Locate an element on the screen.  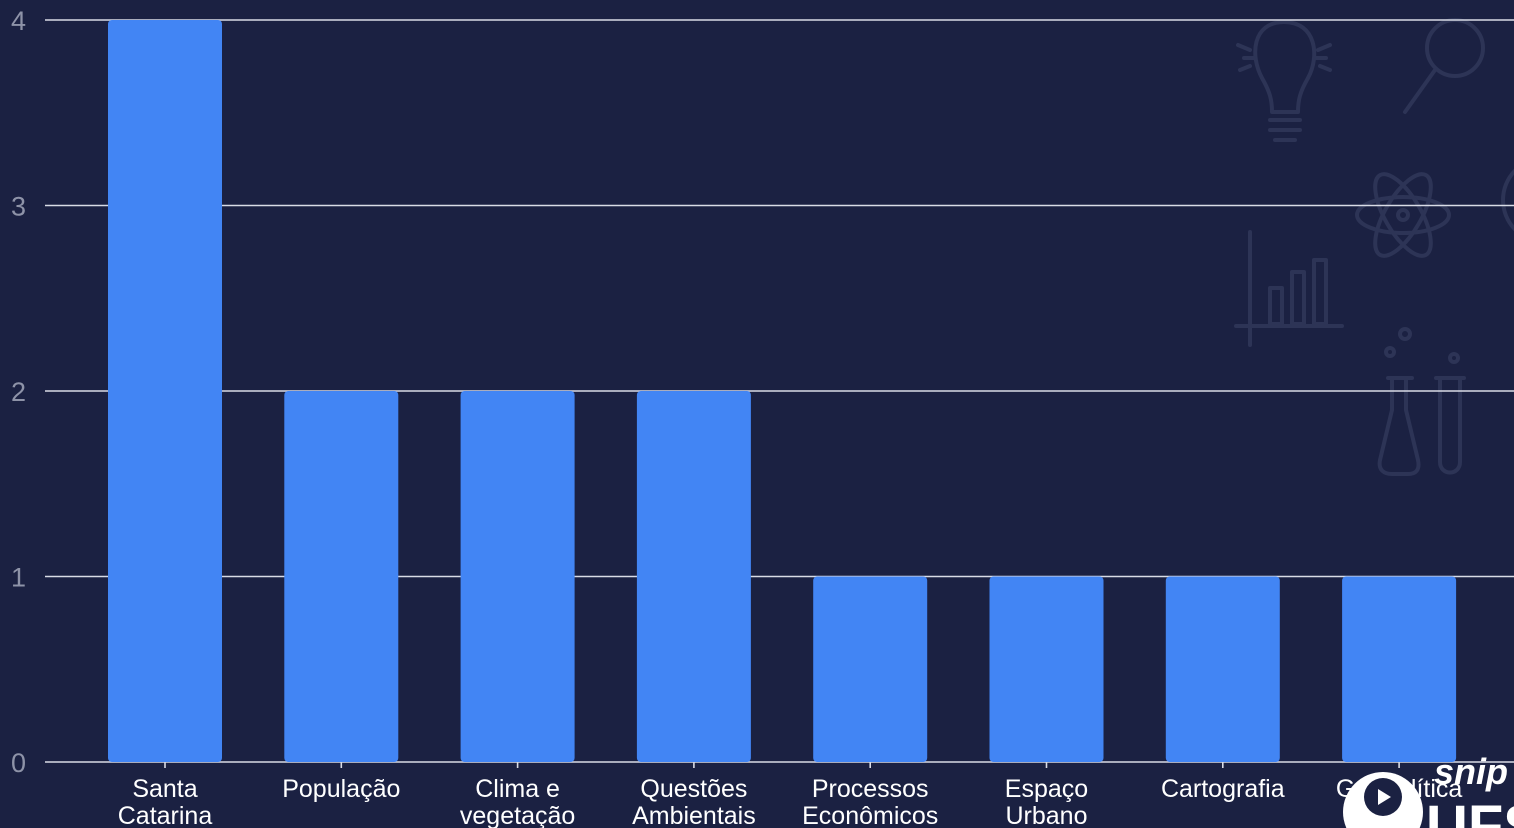
y-tick-label-4: 4 is located at coordinates (18, 21).